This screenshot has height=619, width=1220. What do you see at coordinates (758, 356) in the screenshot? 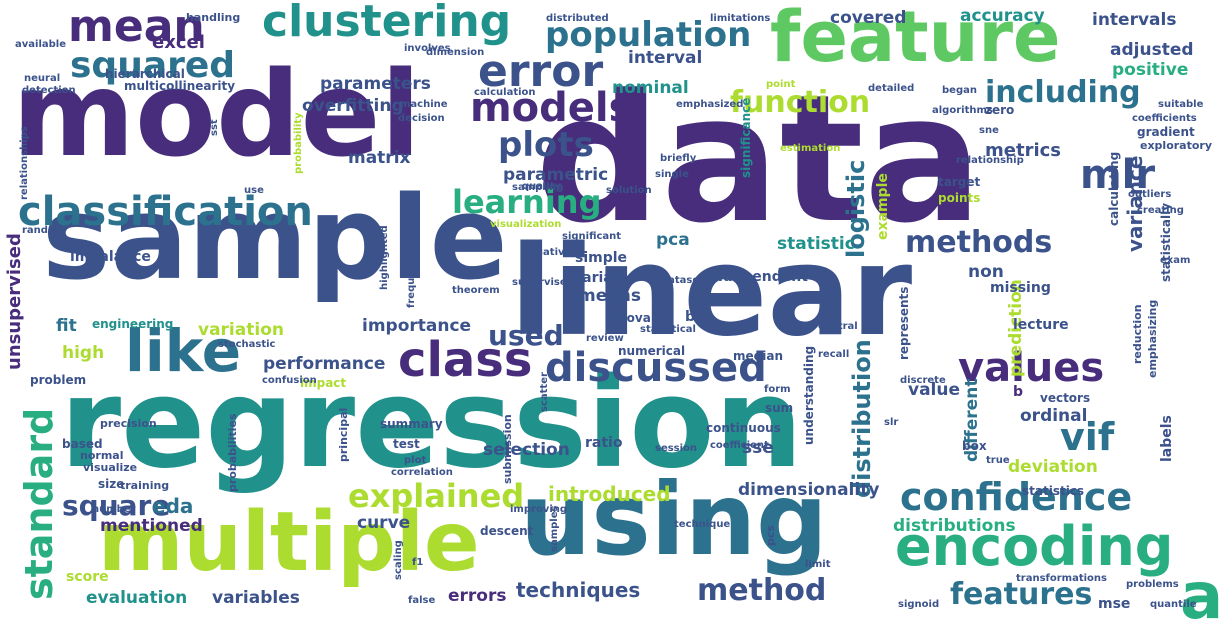
I see `word-median: median` at bounding box center [758, 356].